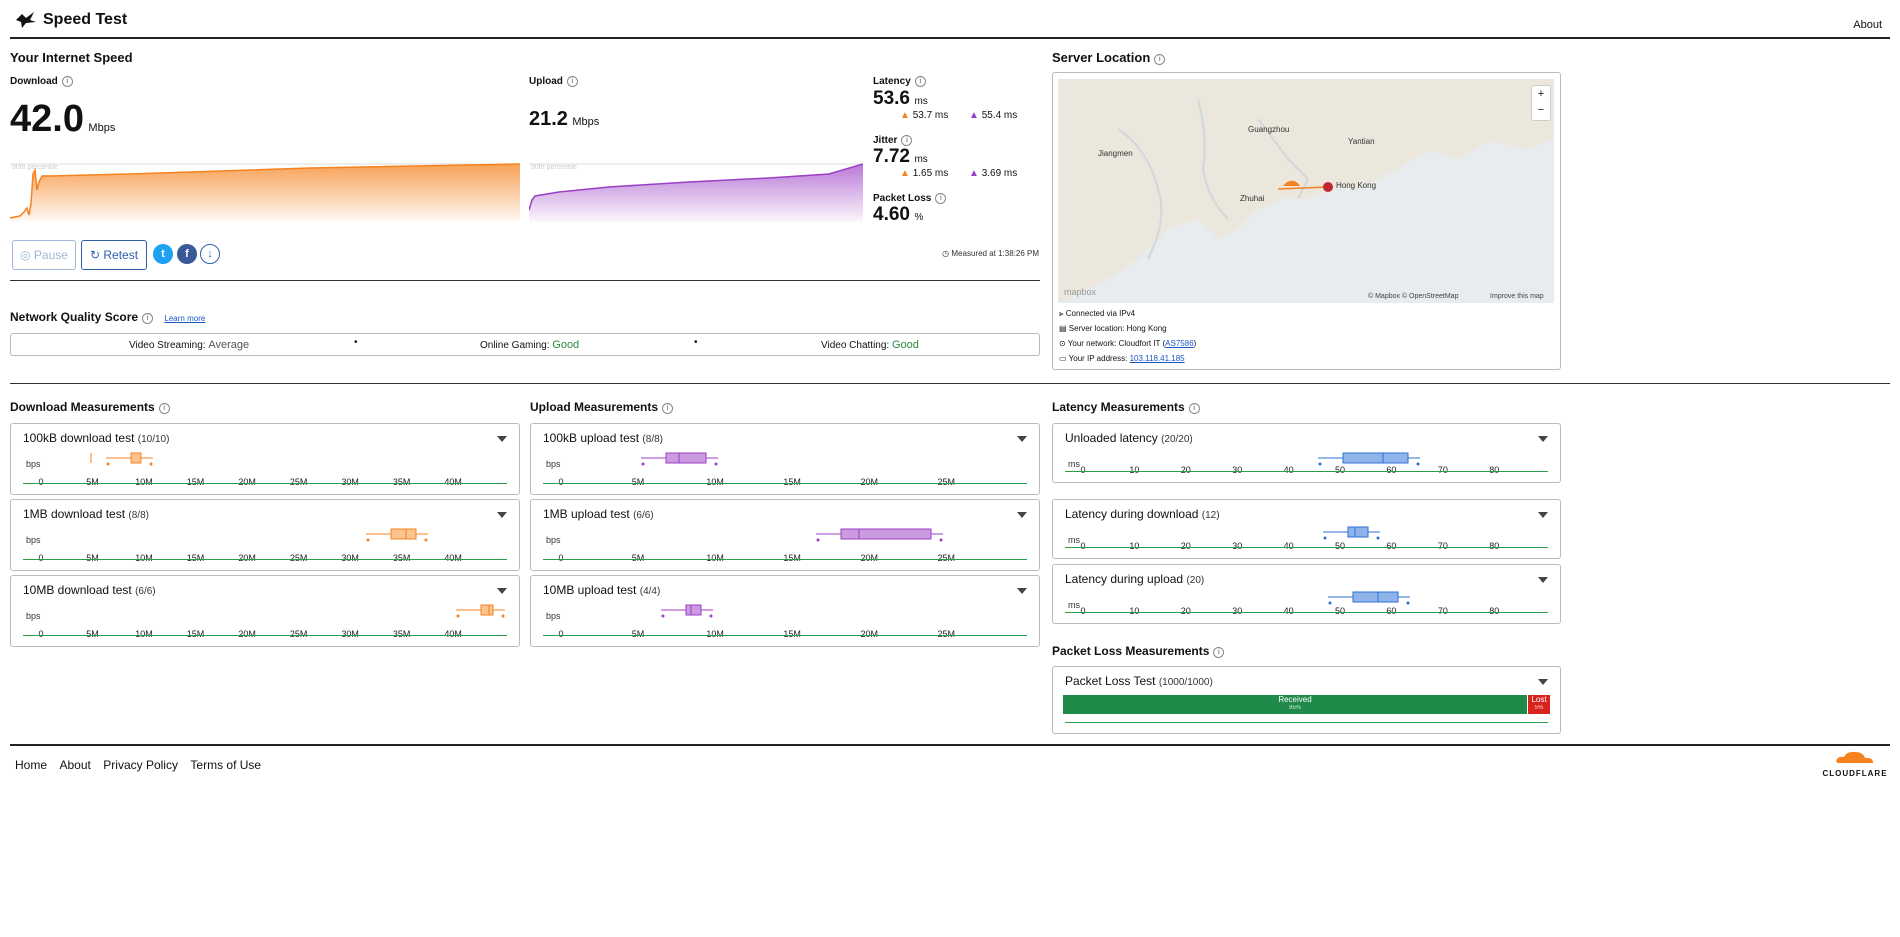 Image resolution: width=1900 pixels, height=937 pixels. I want to click on axis-tick-label: 5M, so click(638, 482).